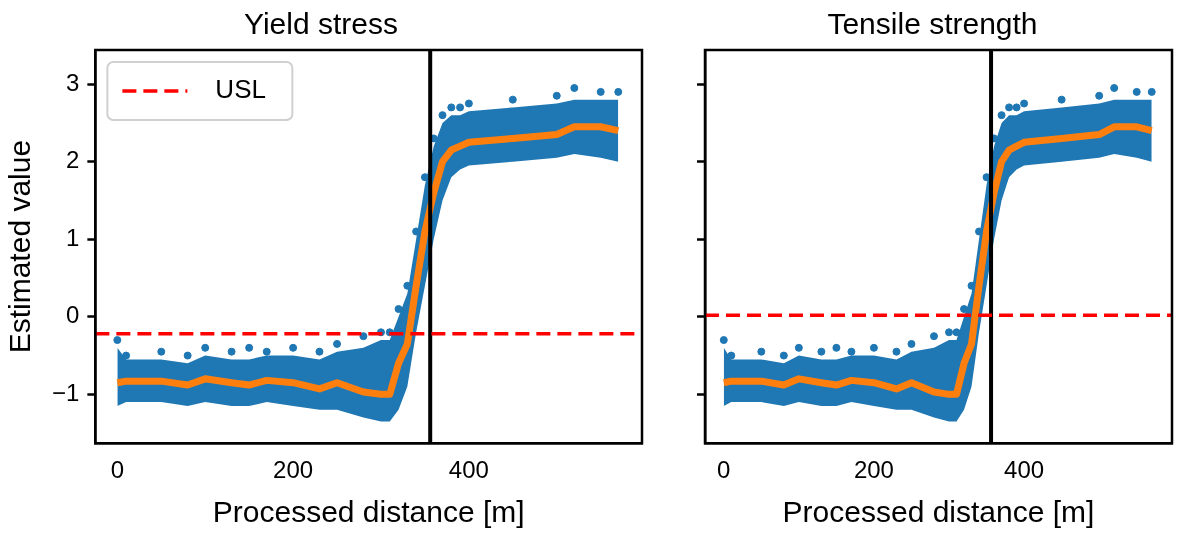 This screenshot has width=1180, height=540. Describe the element at coordinates (20, 246) in the screenshot. I see `y-axis-title: Estimated value` at that location.